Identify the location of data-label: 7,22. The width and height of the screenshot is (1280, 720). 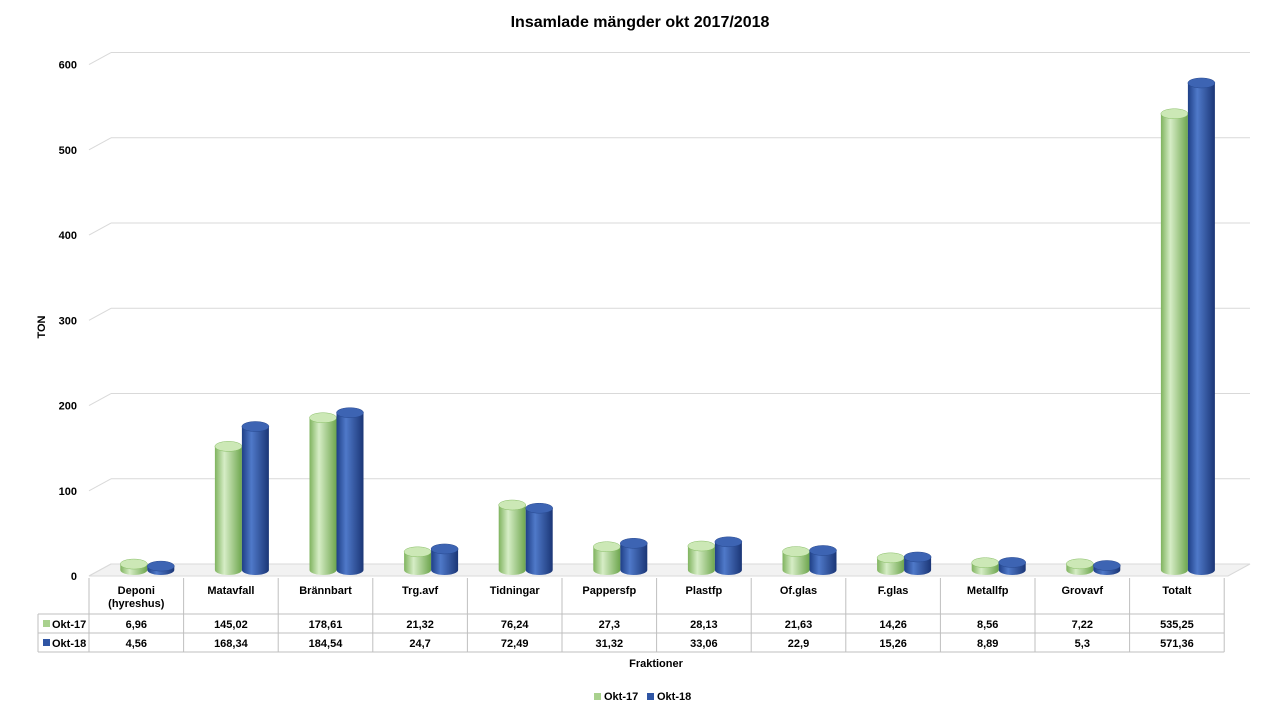
(1082, 625).